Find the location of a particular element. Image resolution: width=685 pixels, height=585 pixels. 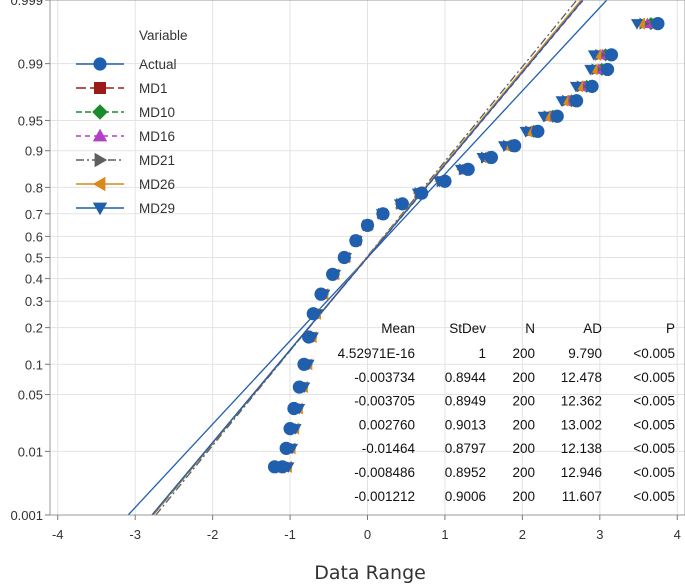

stats-cell: 0.002760 is located at coordinates (387, 424).